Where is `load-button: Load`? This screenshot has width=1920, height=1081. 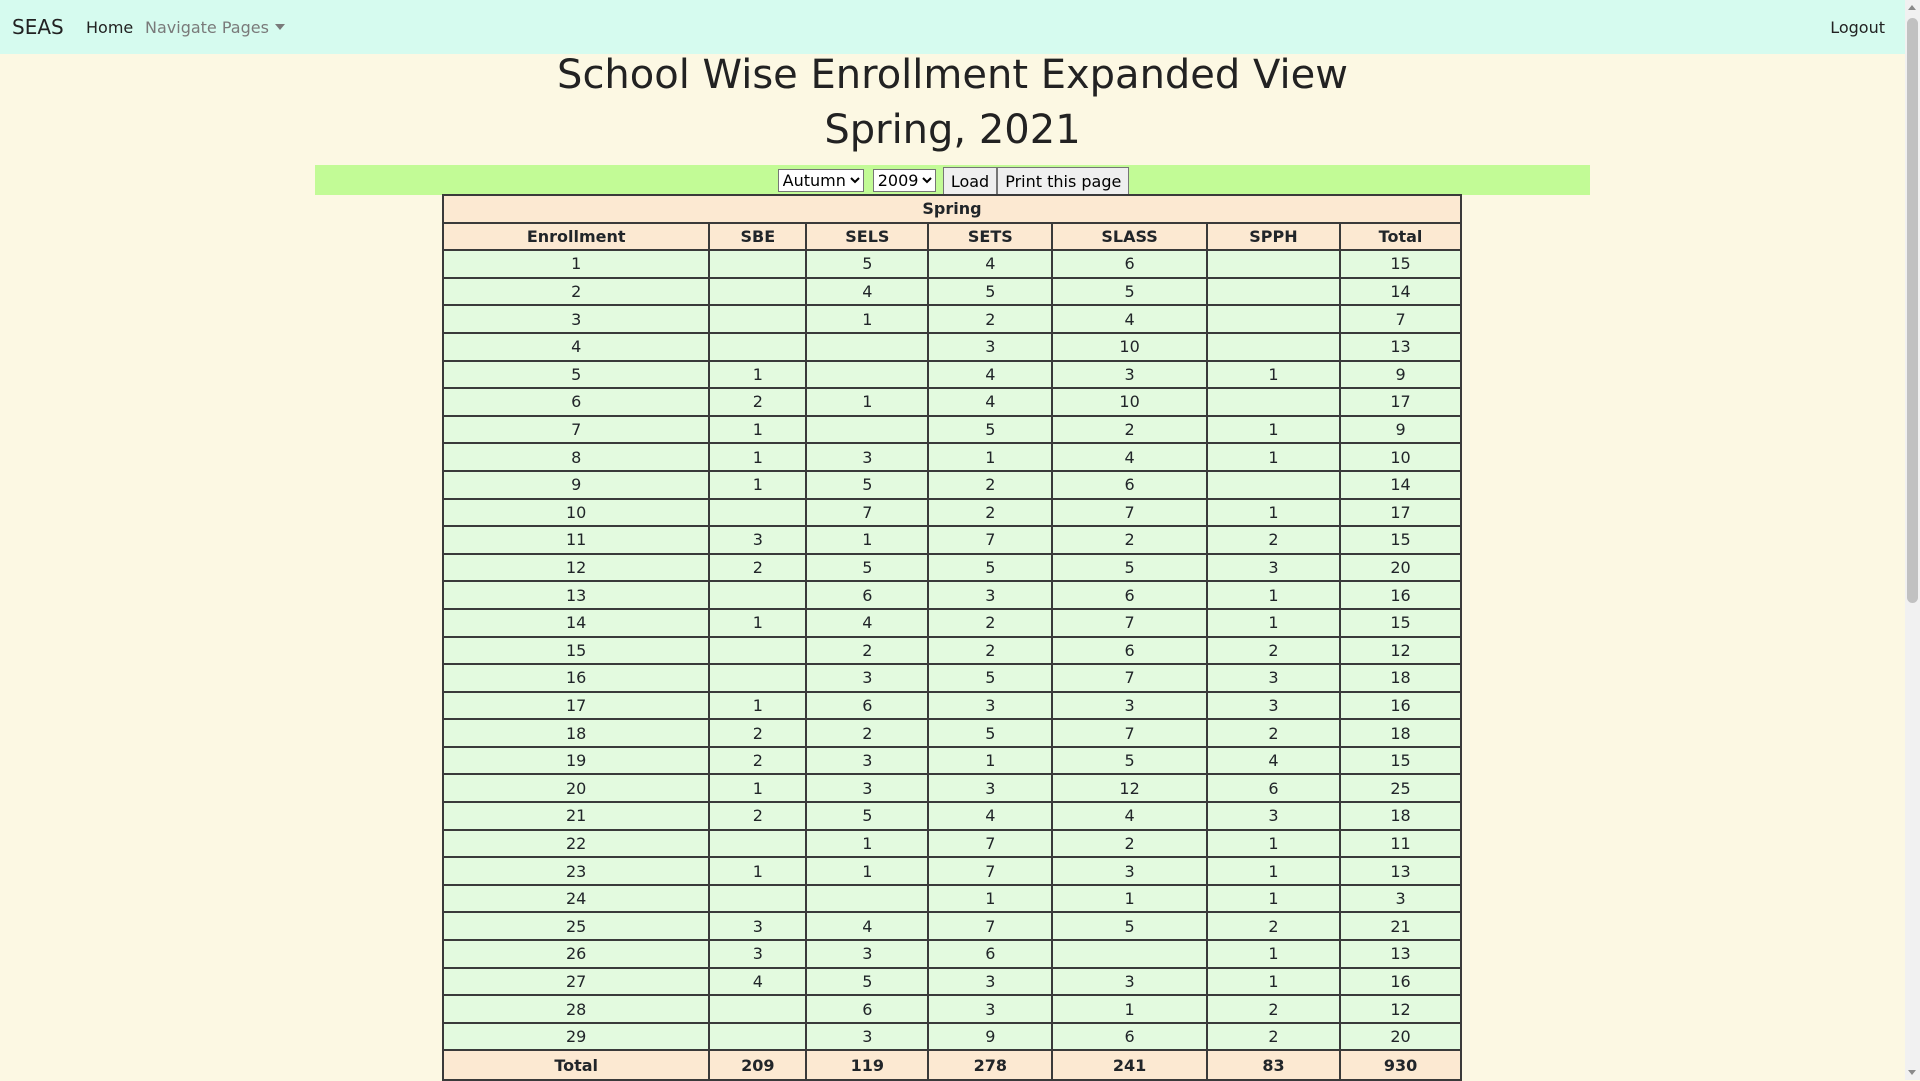 load-button: Load is located at coordinates (970, 181).